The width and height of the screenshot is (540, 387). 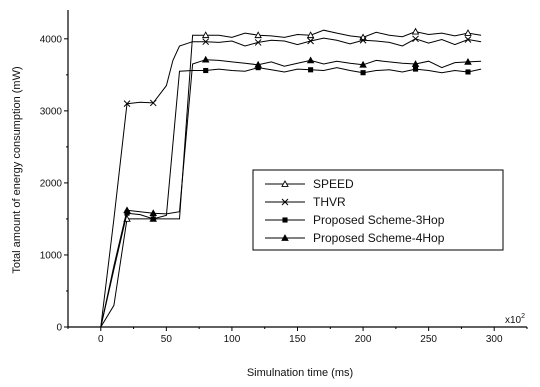 I want to click on x-tick-label: 300, so click(x=494, y=339).